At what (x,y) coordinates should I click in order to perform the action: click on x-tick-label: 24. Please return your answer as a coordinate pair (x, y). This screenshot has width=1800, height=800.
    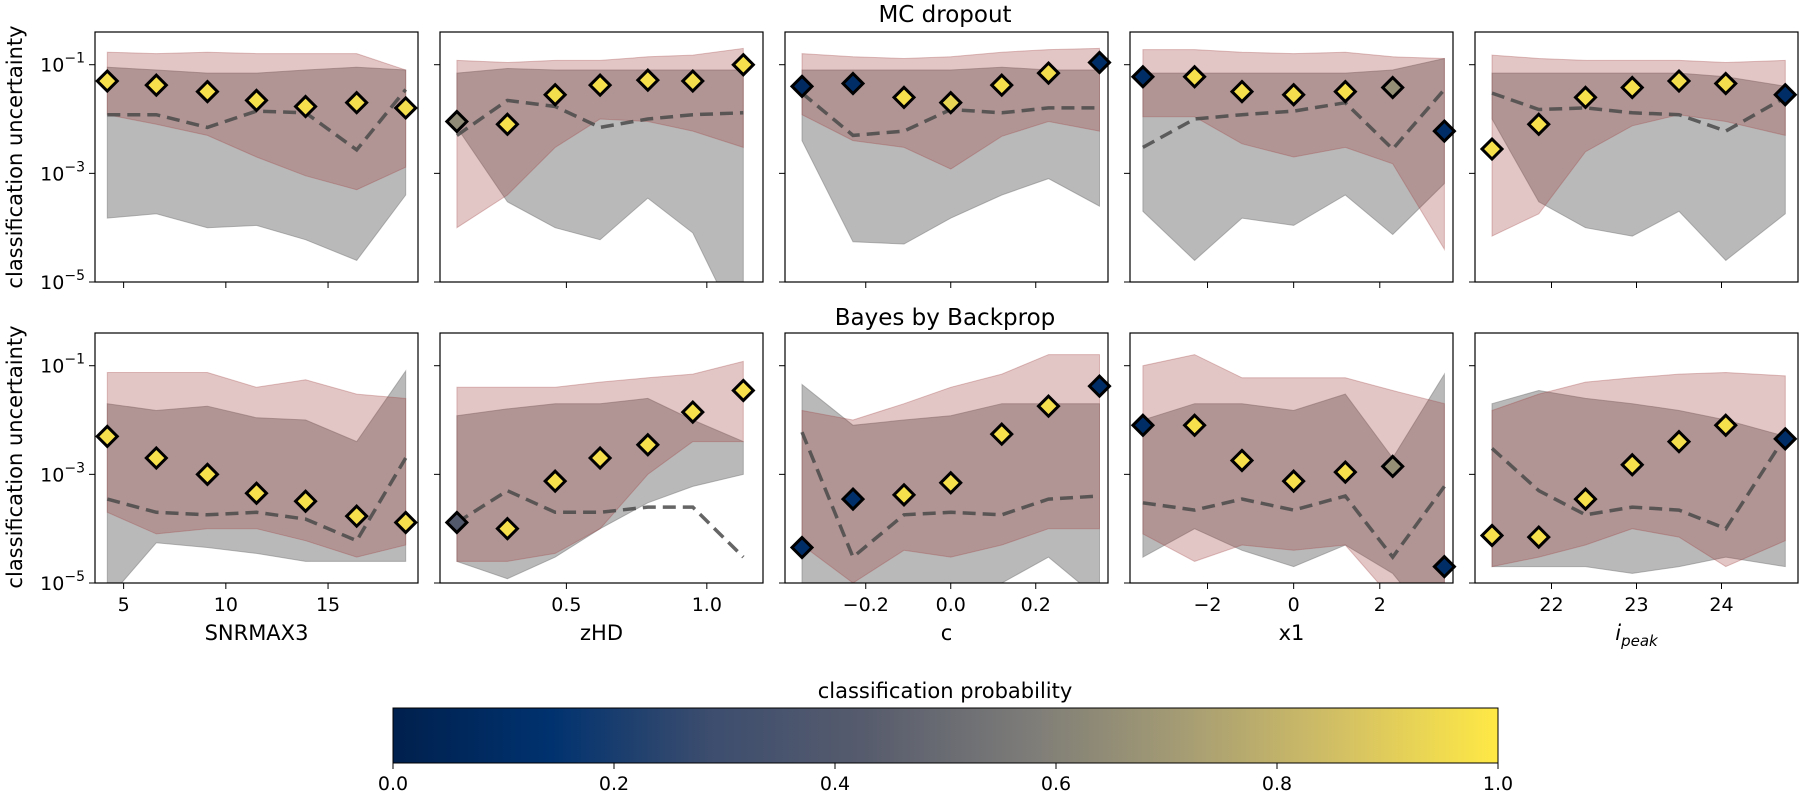
    Looking at the image, I should click on (1721, 605).